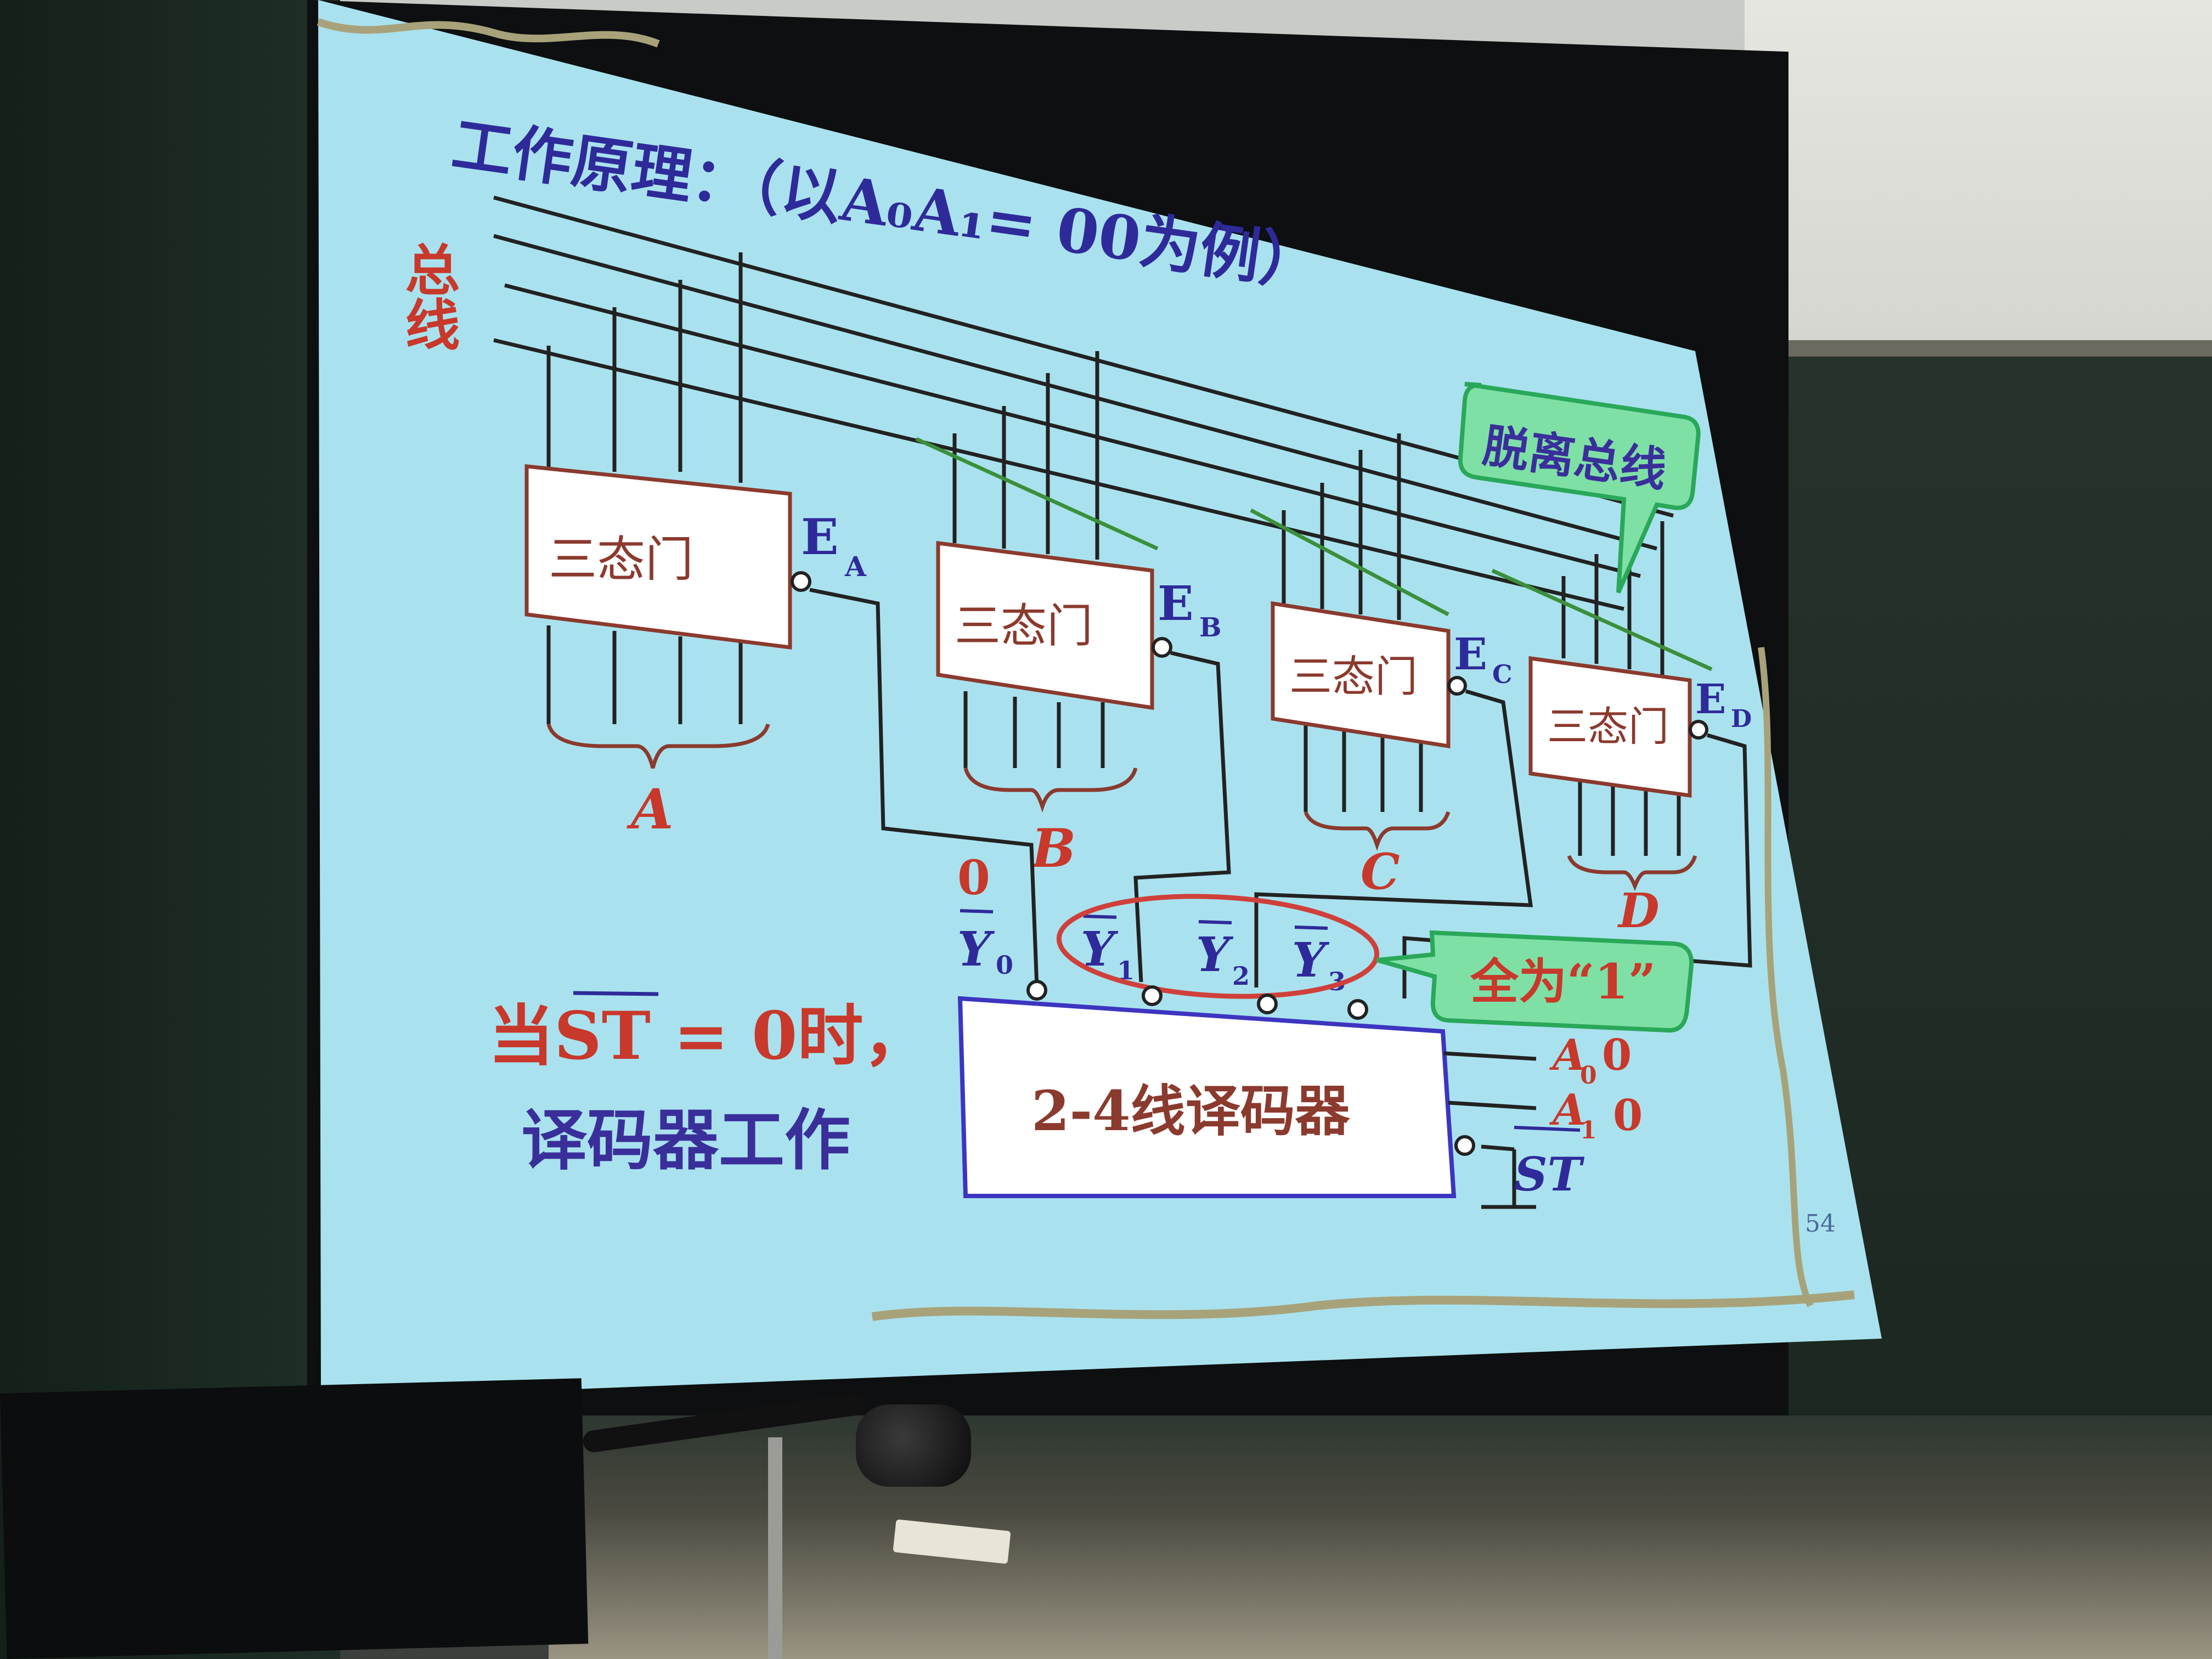  What do you see at coordinates (856, 567) in the screenshot?
I see `enable-a-sub: A` at bounding box center [856, 567].